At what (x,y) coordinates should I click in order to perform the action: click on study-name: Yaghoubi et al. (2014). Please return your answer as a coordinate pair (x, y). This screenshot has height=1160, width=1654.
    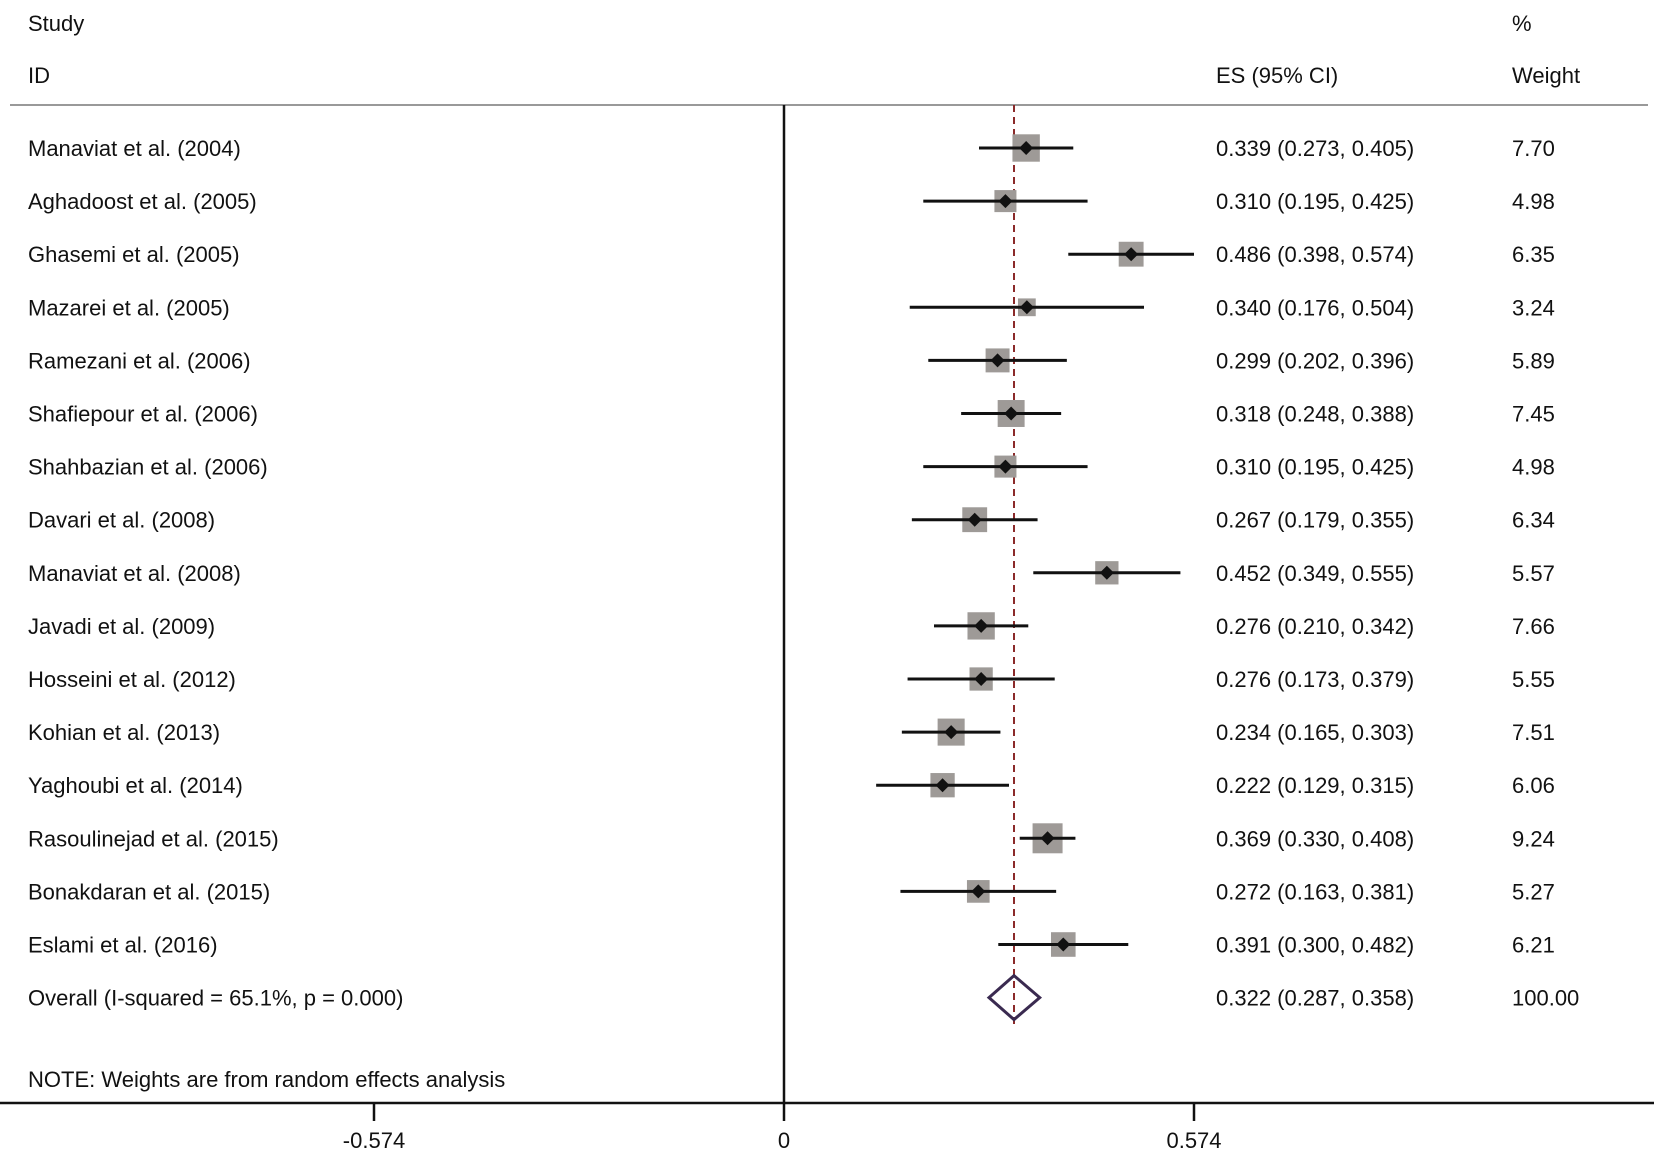
    Looking at the image, I should click on (135, 785).